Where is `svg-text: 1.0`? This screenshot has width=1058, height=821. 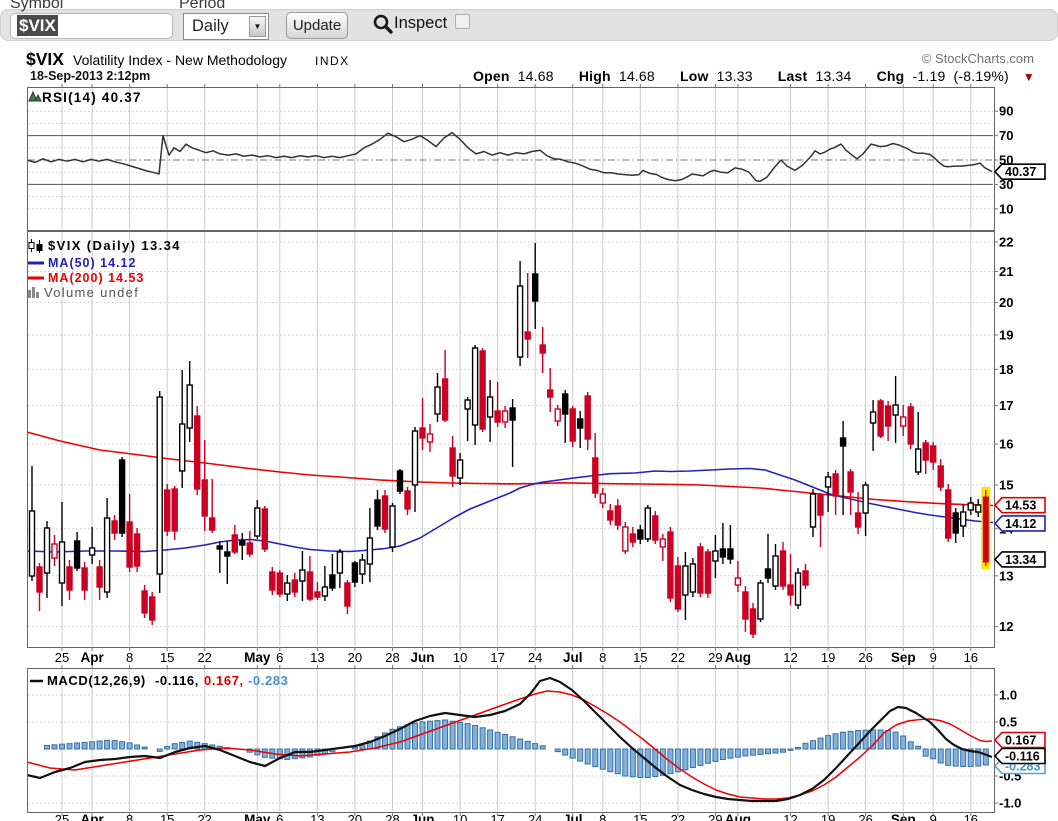 svg-text: 1.0 is located at coordinates (1008, 695).